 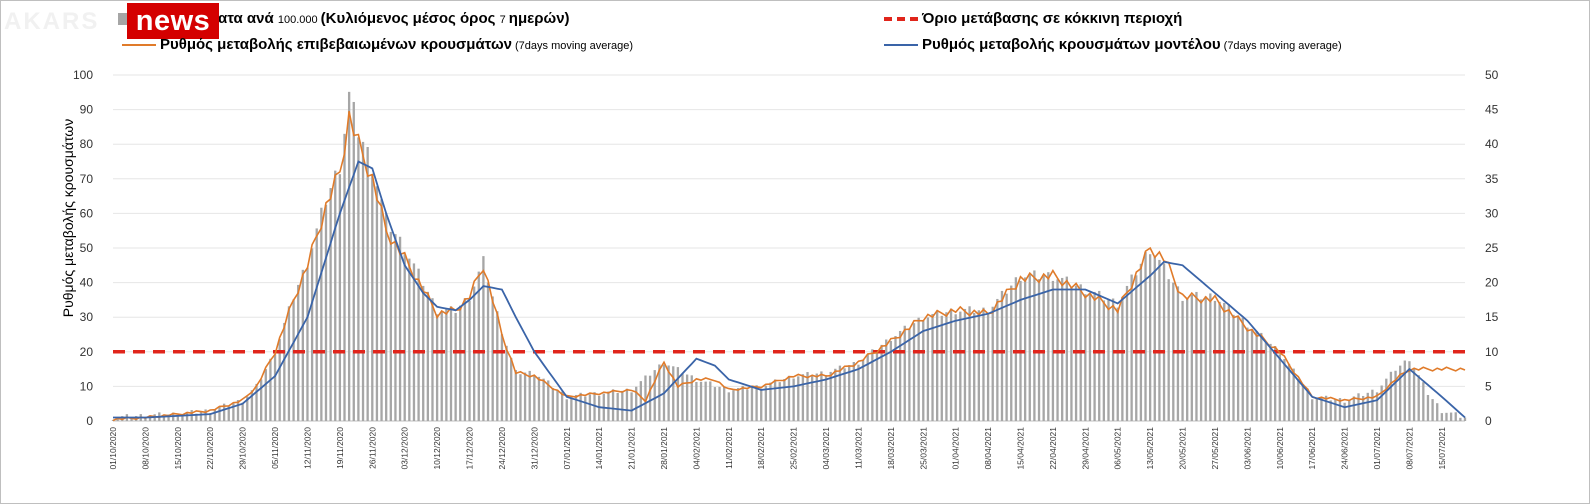 I want to click on x-tick-label: 10/12/2020, so click(x=437, y=448).